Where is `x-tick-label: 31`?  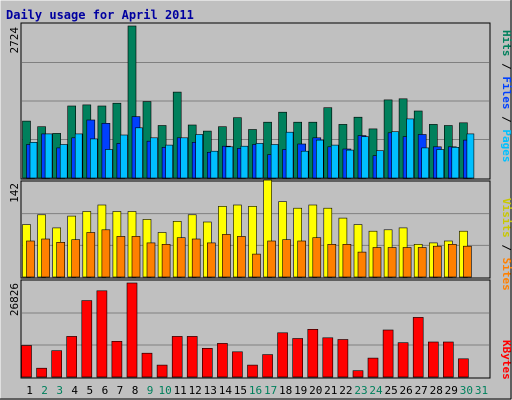
x-tick-label: 31 is located at coordinates (481, 390).